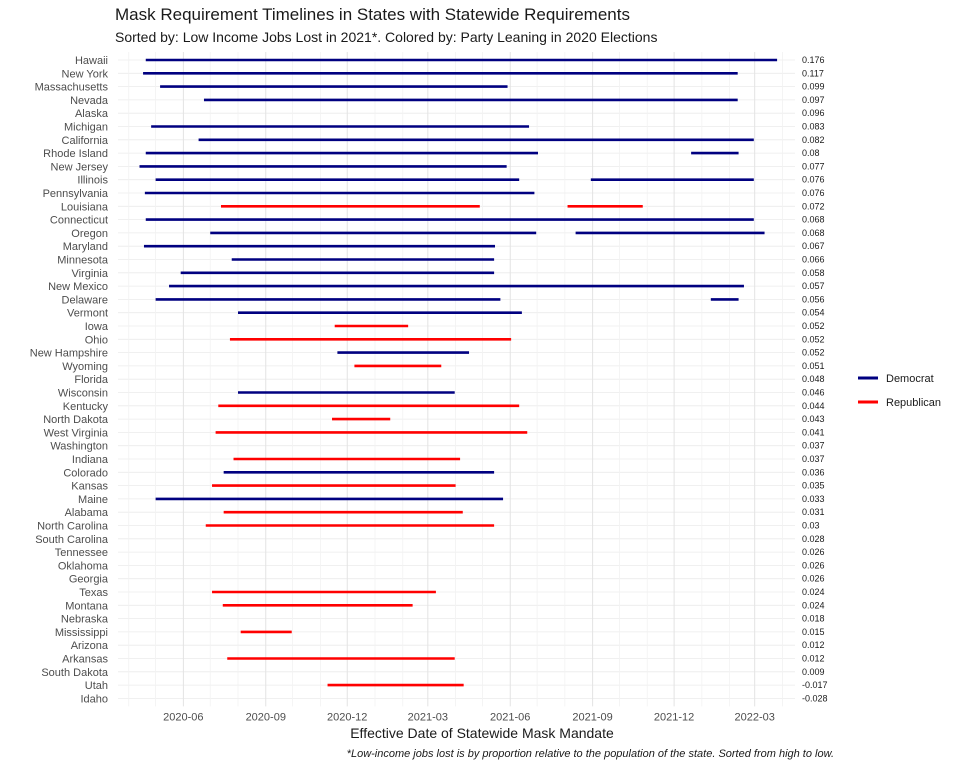 The width and height of the screenshot is (960, 768). I want to click on state-label: Indiana, so click(90, 460).